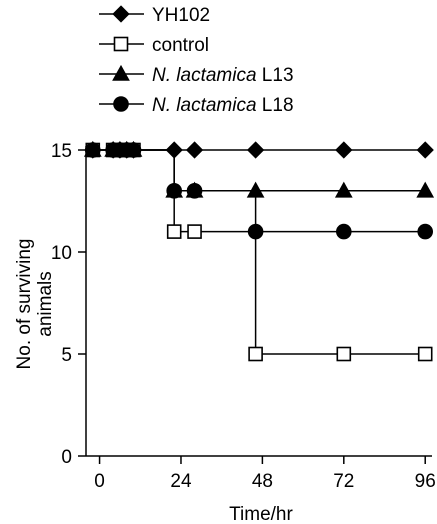 This screenshot has height=524, width=437. Describe the element at coordinates (275, 105) in the screenshot. I see `legend-label-part: L18` at that location.